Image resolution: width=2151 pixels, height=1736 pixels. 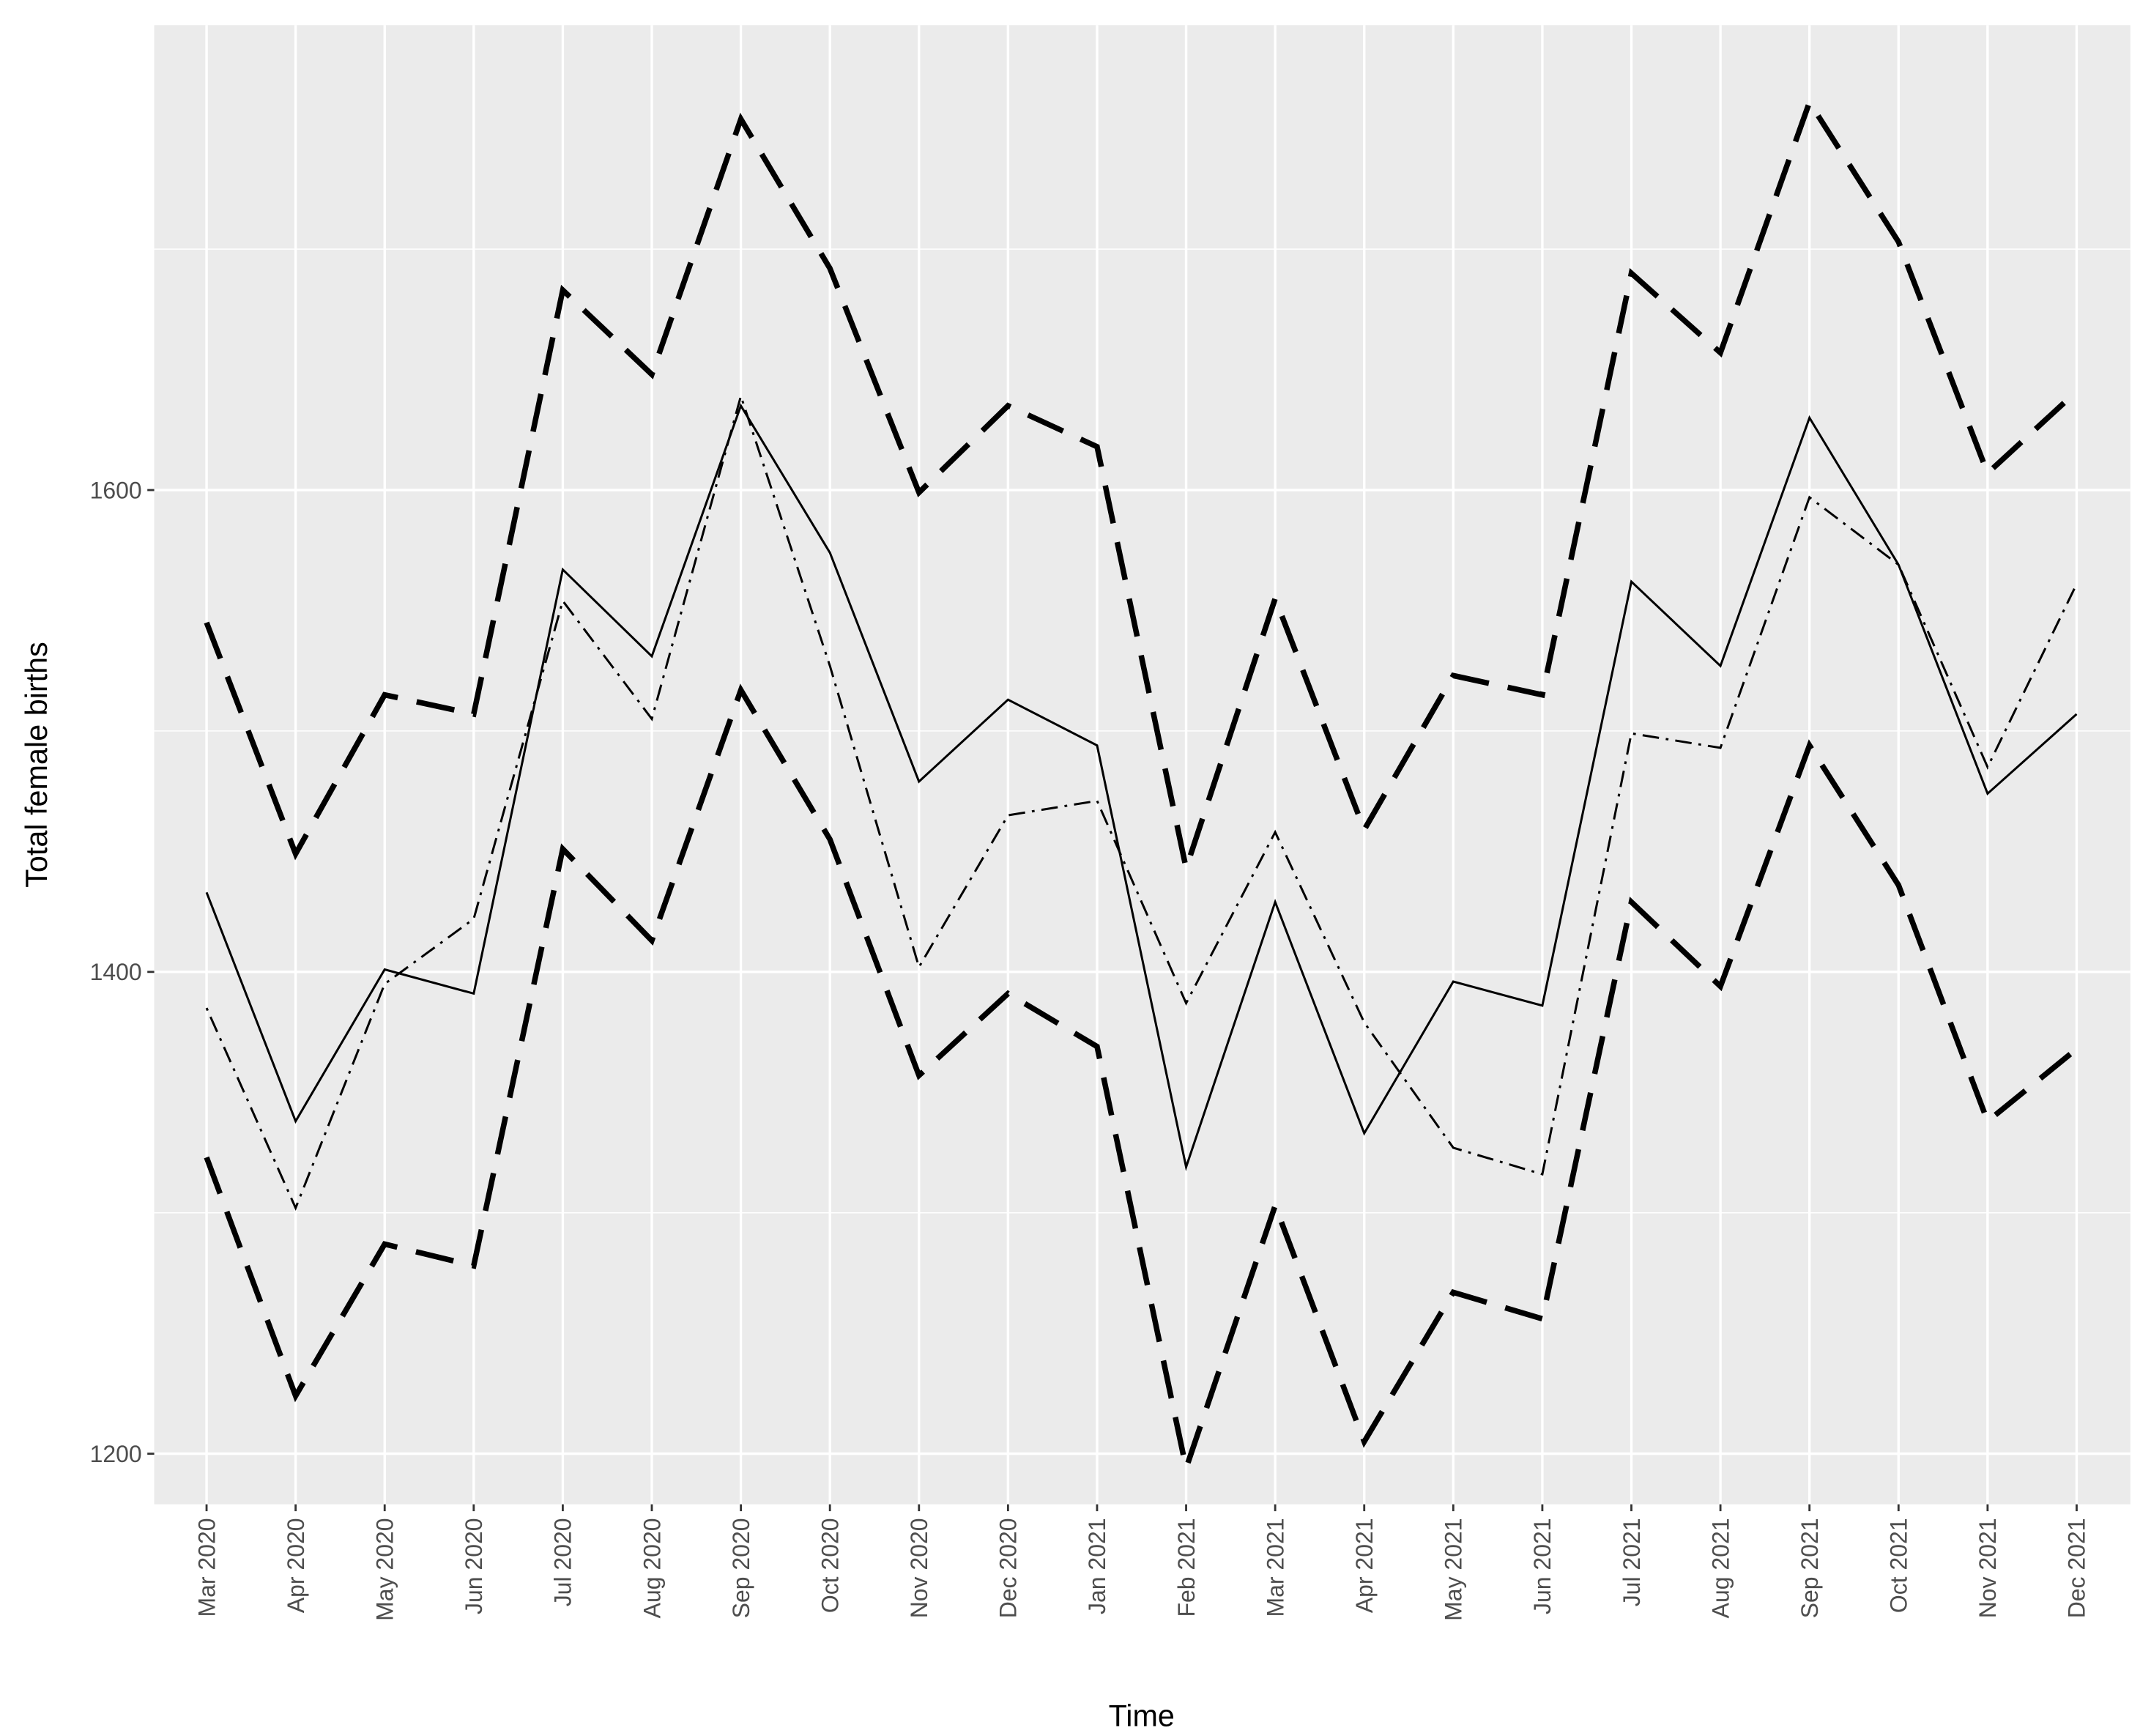 What do you see at coordinates (1186, 1568) in the screenshot?
I see `x-tick-label: Feb 2021` at bounding box center [1186, 1568].